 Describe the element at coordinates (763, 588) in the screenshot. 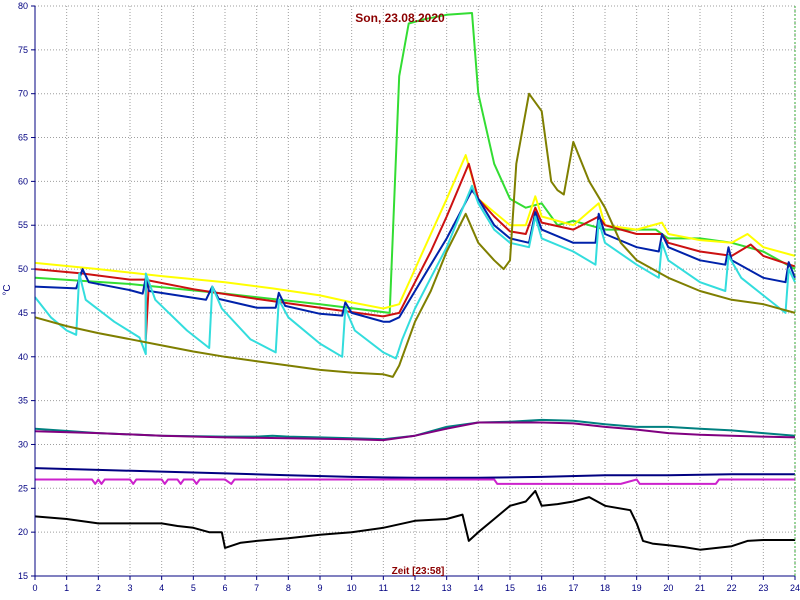

I see `x-tick-label: 23` at that location.